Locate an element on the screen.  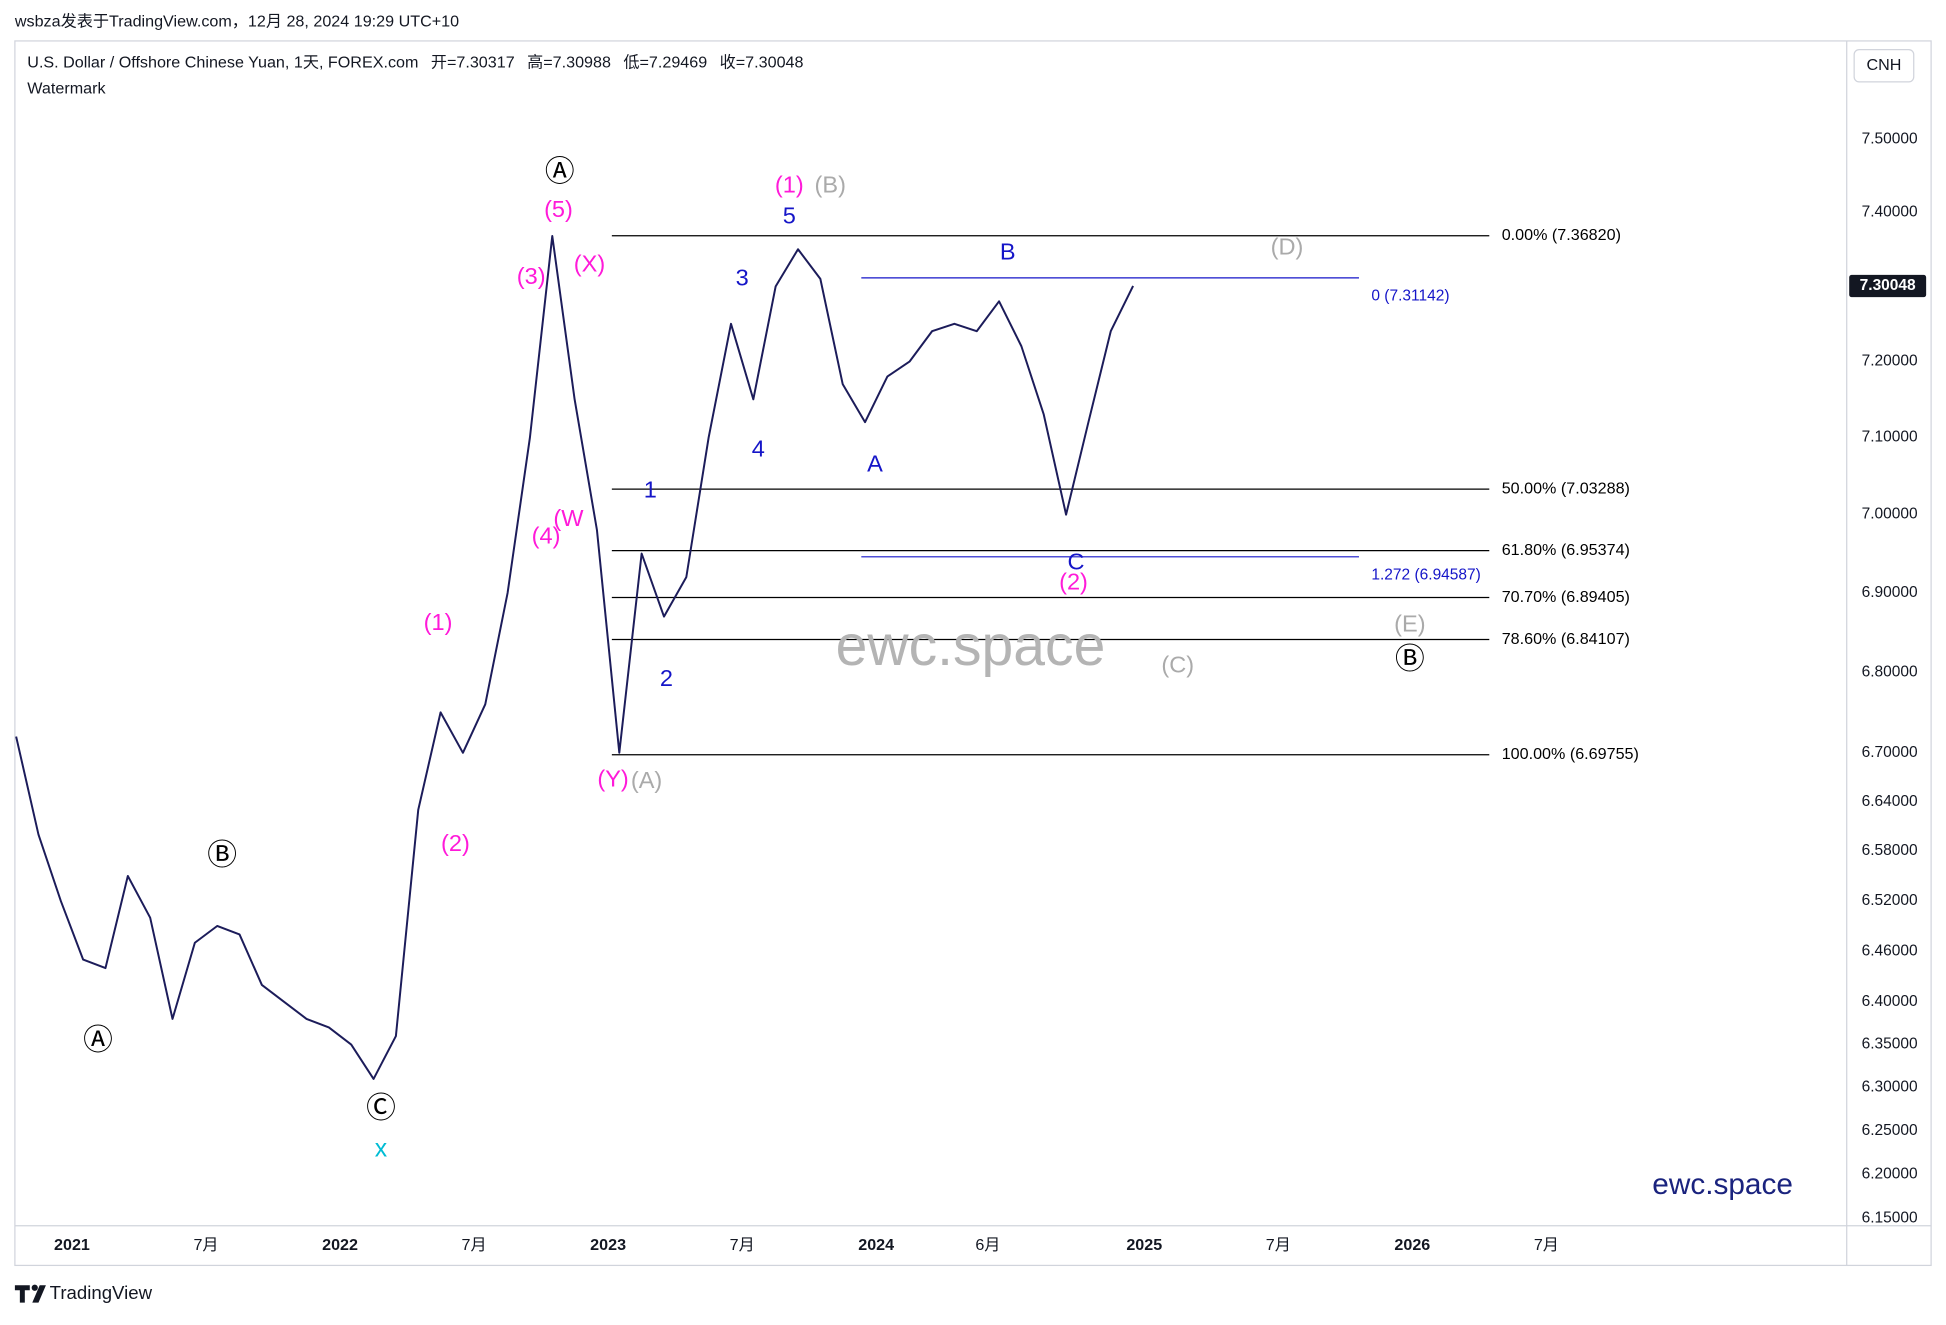
y-tick-label: 7.20000 is located at coordinates (1890, 360).